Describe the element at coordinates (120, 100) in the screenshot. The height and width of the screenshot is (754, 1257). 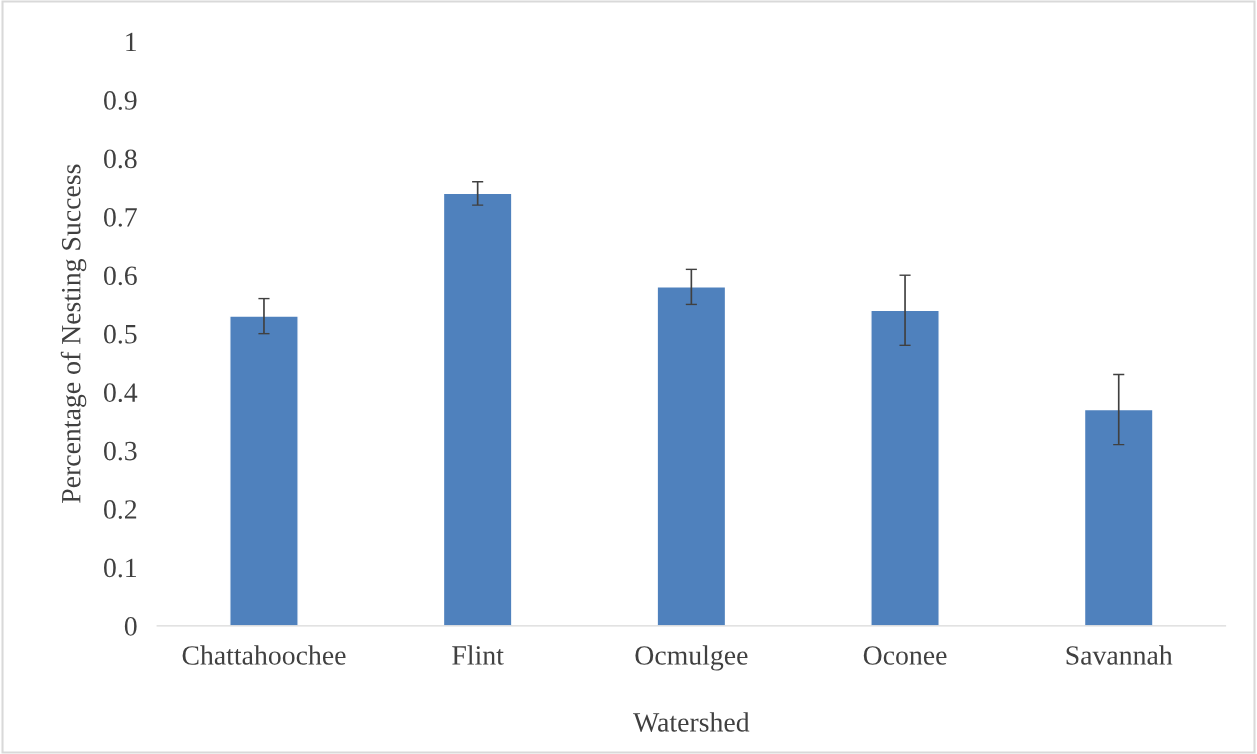
I see `y-tick-label: 0.9` at that location.